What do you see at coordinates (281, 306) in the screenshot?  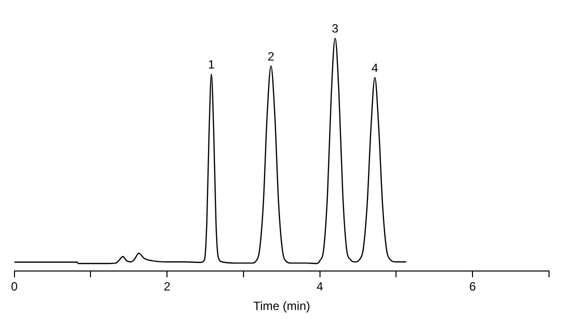 I see `x-axis-title: Time (min)` at bounding box center [281, 306].